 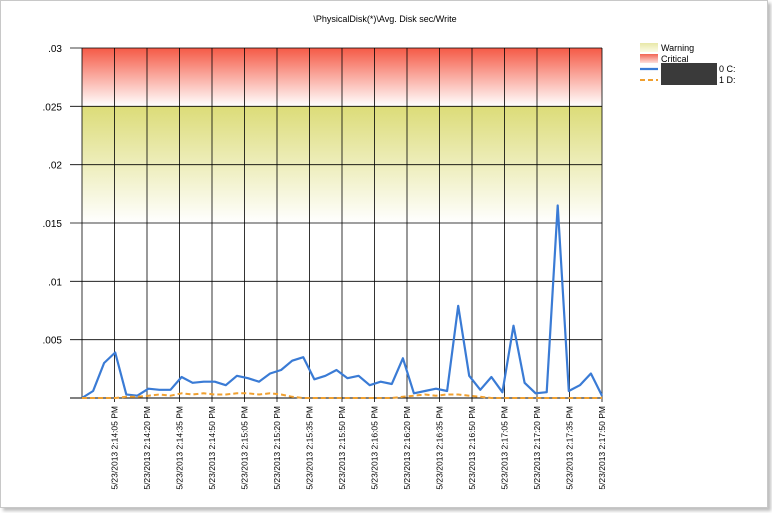 What do you see at coordinates (677, 48) in the screenshot?
I see `legend-label-warning: Warning` at bounding box center [677, 48].